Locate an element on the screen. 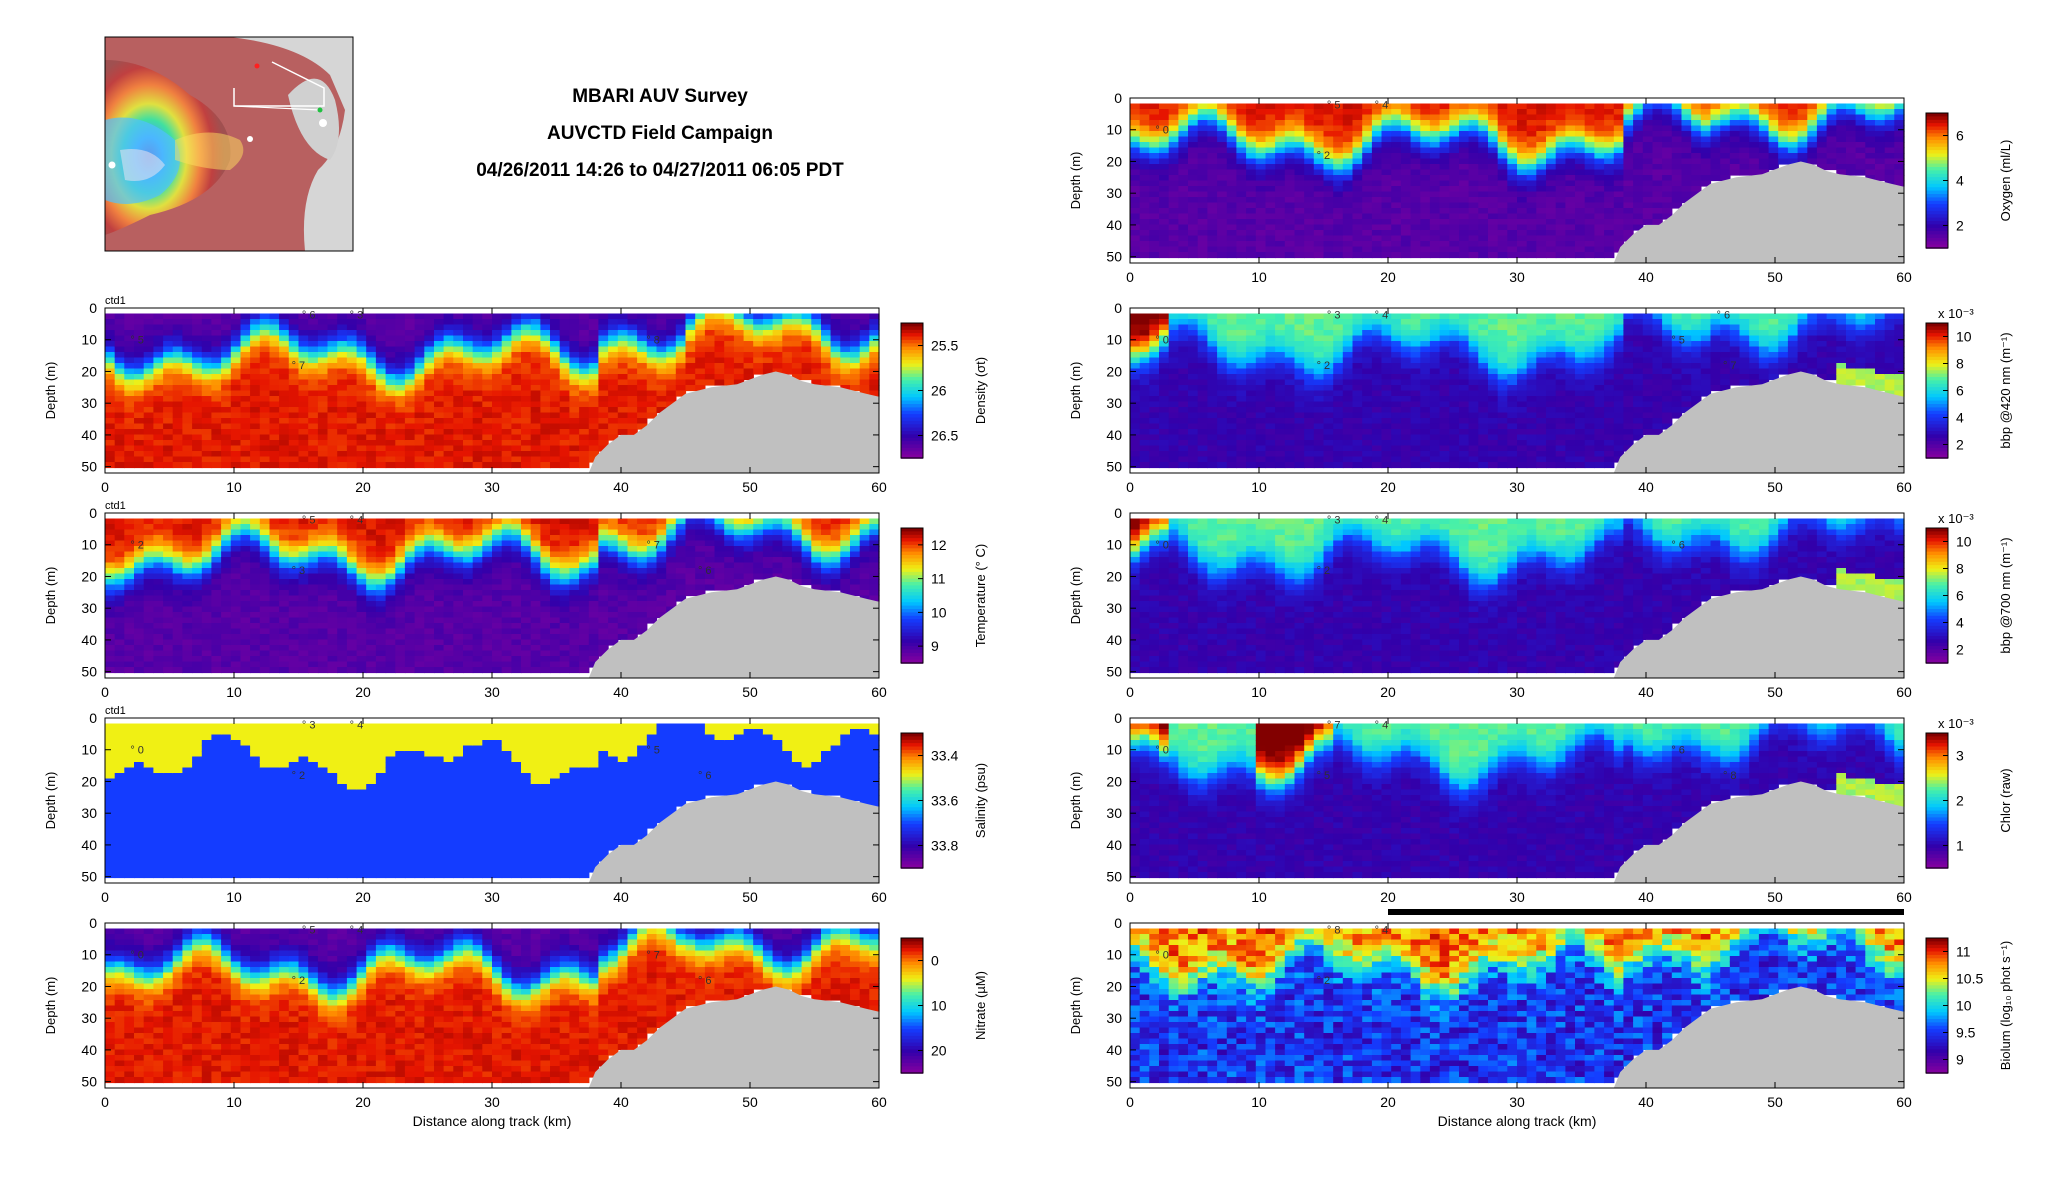 This screenshot has height=1188, width=2052. colorbar-tick-label: 26.5 is located at coordinates (944, 436).